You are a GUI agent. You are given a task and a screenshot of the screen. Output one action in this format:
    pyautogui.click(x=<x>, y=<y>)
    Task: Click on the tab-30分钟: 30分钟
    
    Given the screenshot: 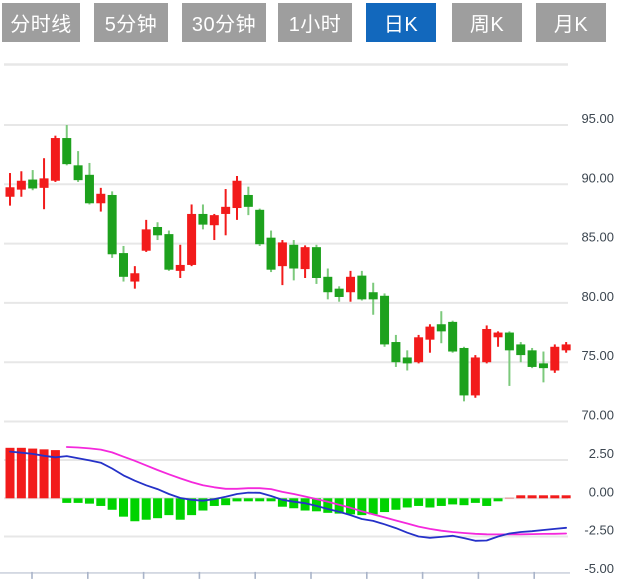 What is the action you would take?
    pyautogui.click(x=224, y=22)
    